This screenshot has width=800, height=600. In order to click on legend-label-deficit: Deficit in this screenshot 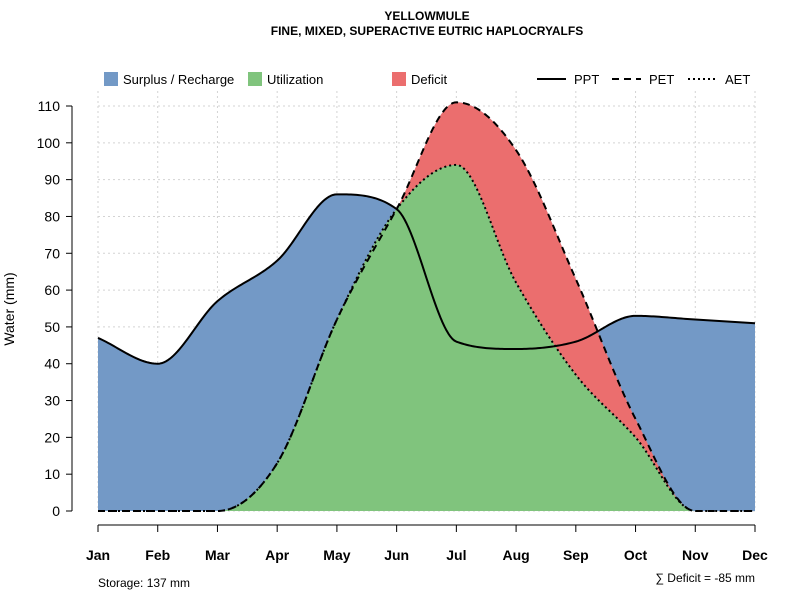, I will do `click(429, 79)`.